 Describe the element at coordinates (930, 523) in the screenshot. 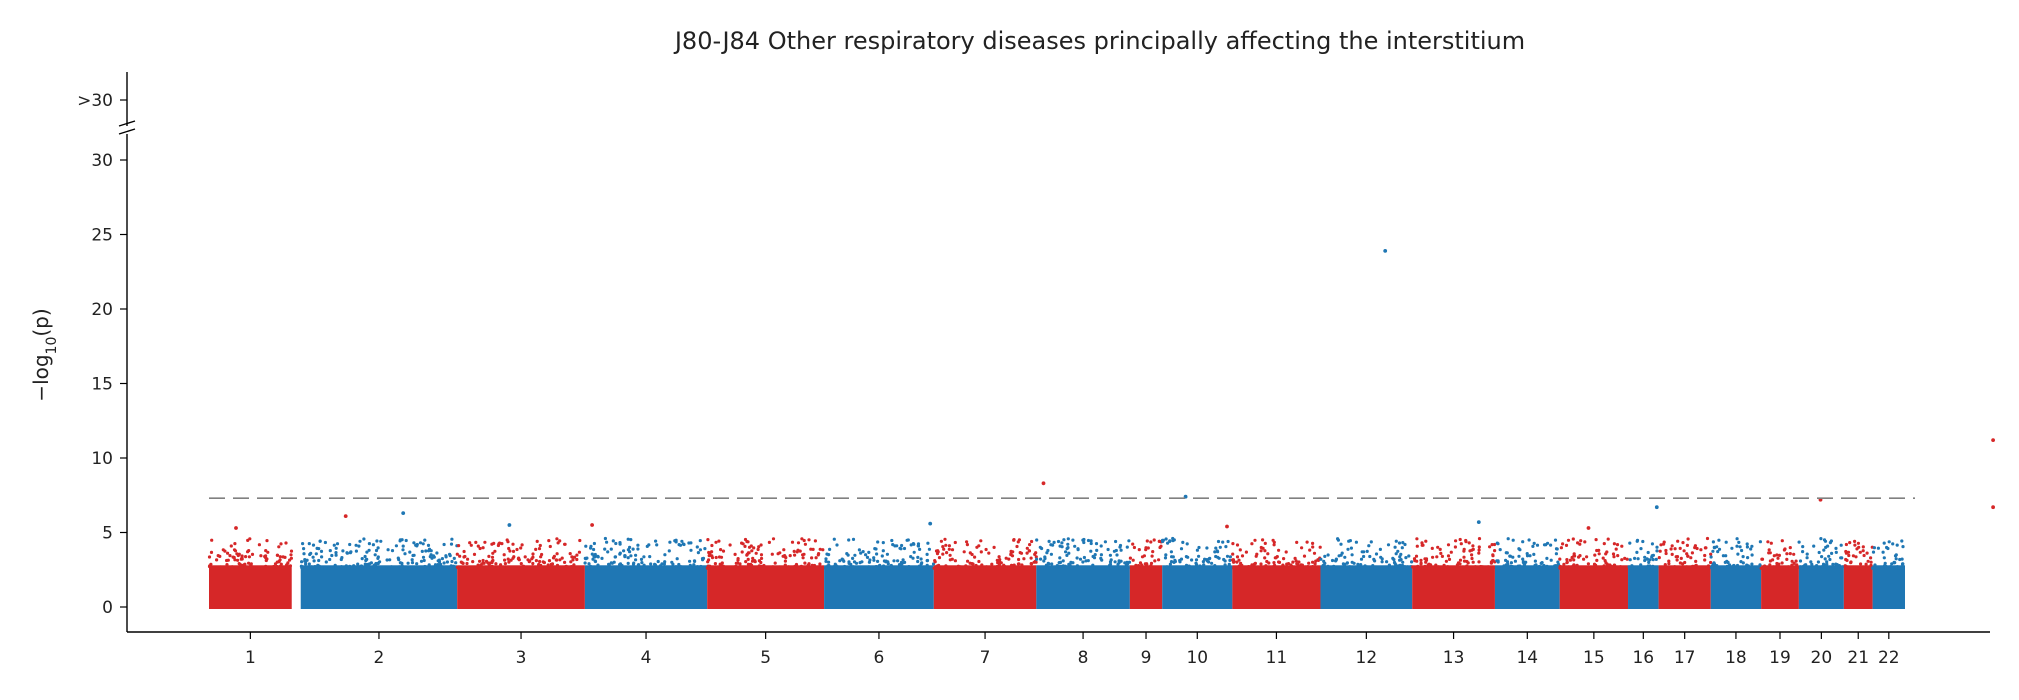

I see `top-snp-point` at that location.